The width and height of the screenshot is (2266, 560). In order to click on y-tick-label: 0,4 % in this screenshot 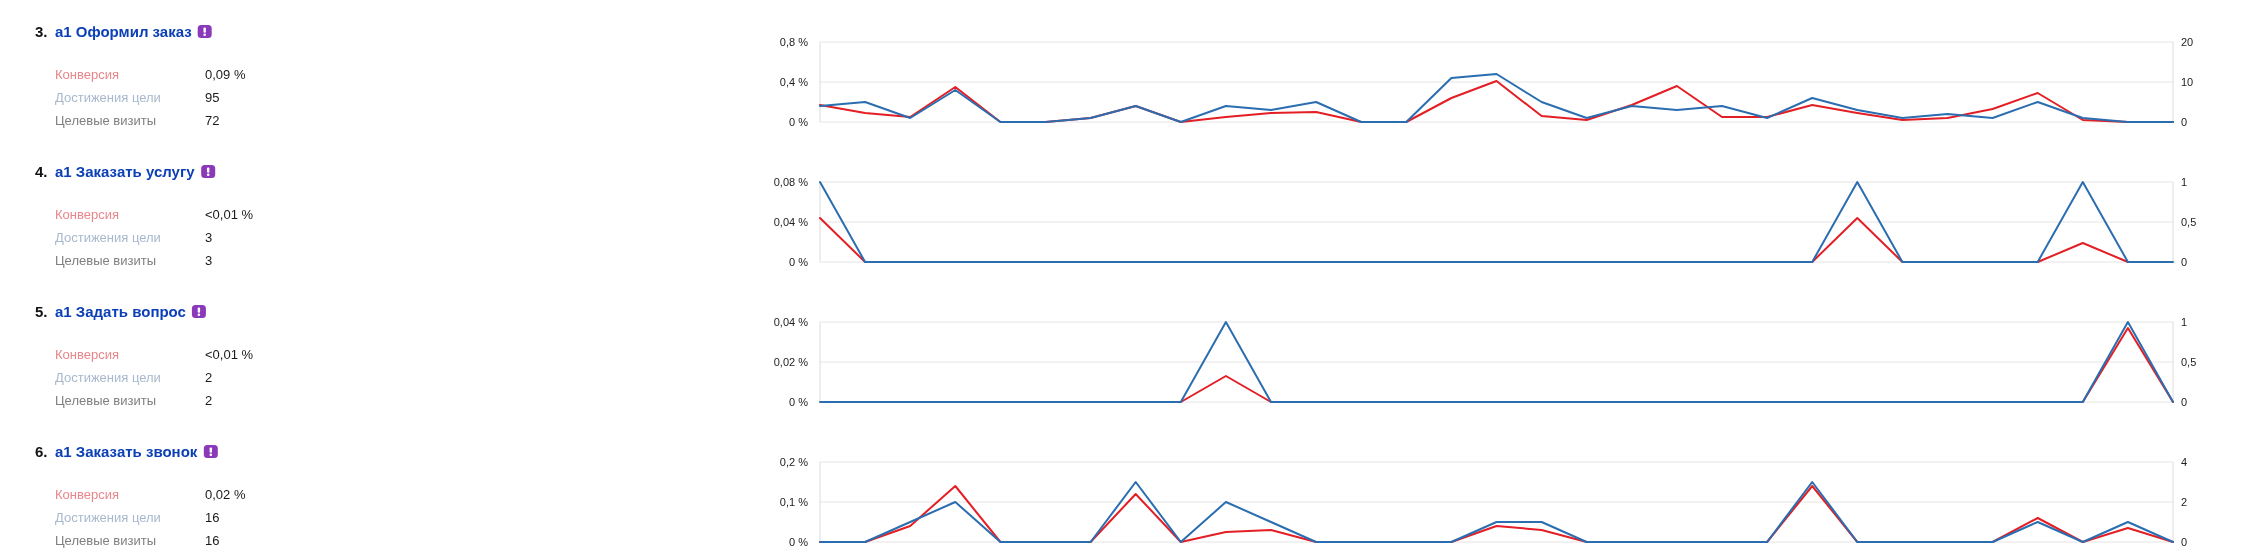, I will do `click(794, 82)`.